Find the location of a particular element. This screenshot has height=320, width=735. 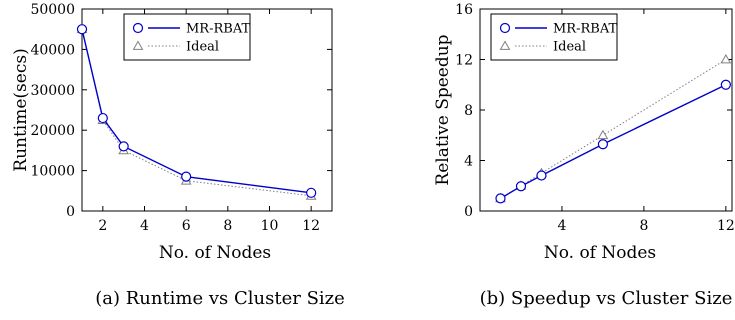

y-tick-label: 40000 is located at coordinates (52, 50).